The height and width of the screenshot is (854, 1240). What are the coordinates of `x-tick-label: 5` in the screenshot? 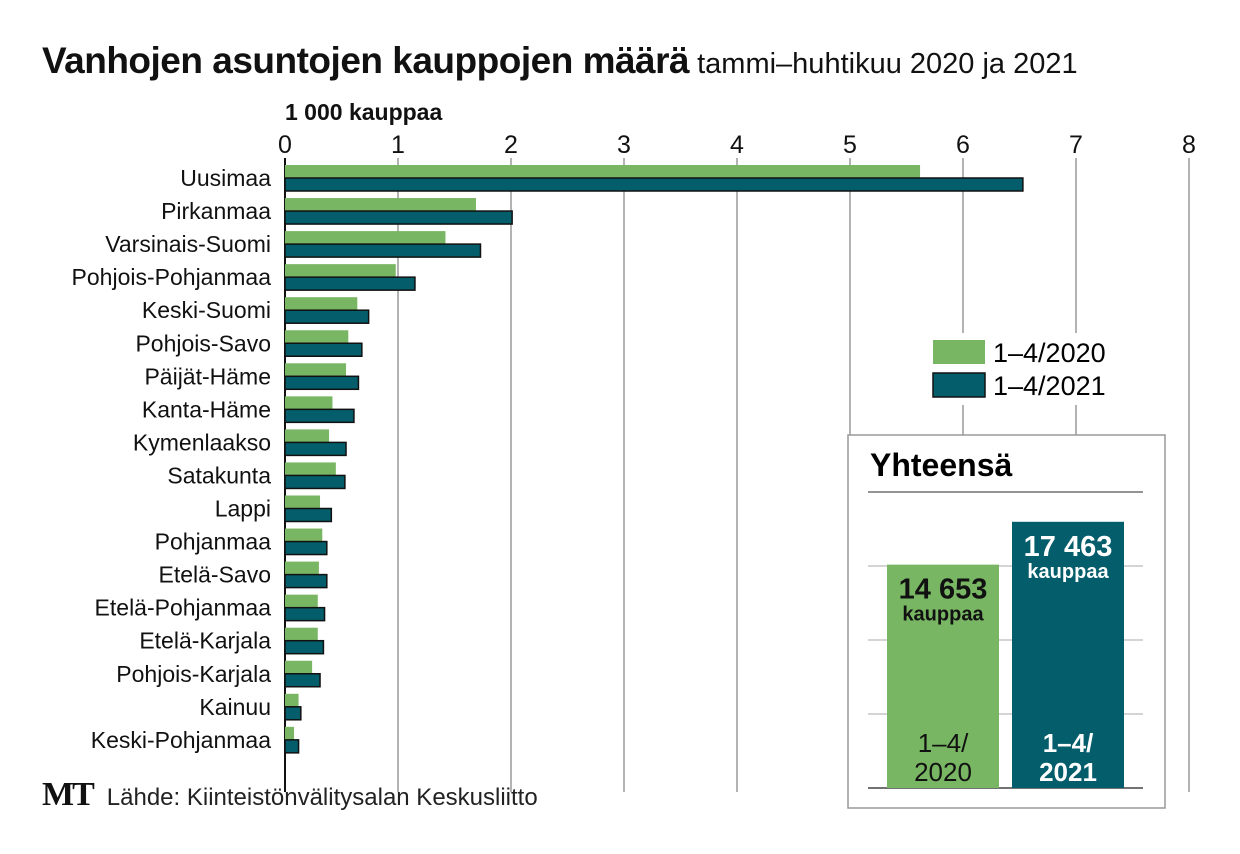 It's located at (850, 145).